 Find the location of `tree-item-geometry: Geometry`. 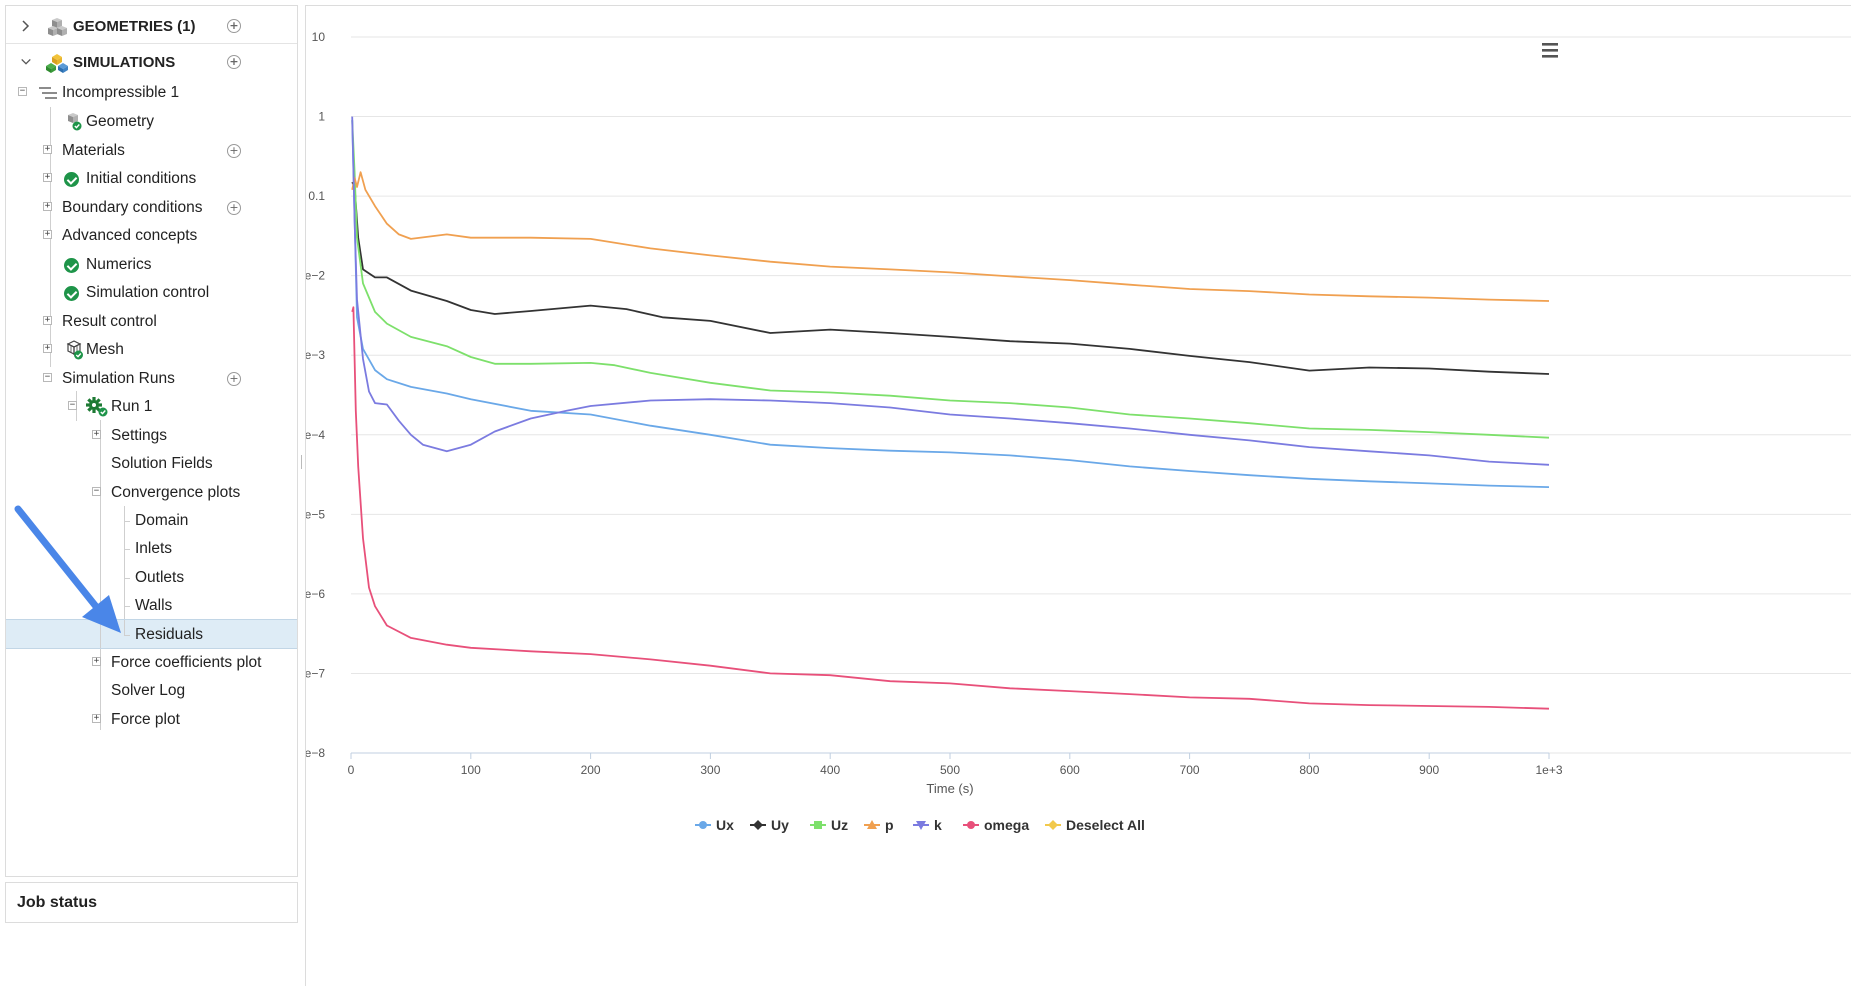

tree-item-geometry: Geometry is located at coordinates (151, 122).